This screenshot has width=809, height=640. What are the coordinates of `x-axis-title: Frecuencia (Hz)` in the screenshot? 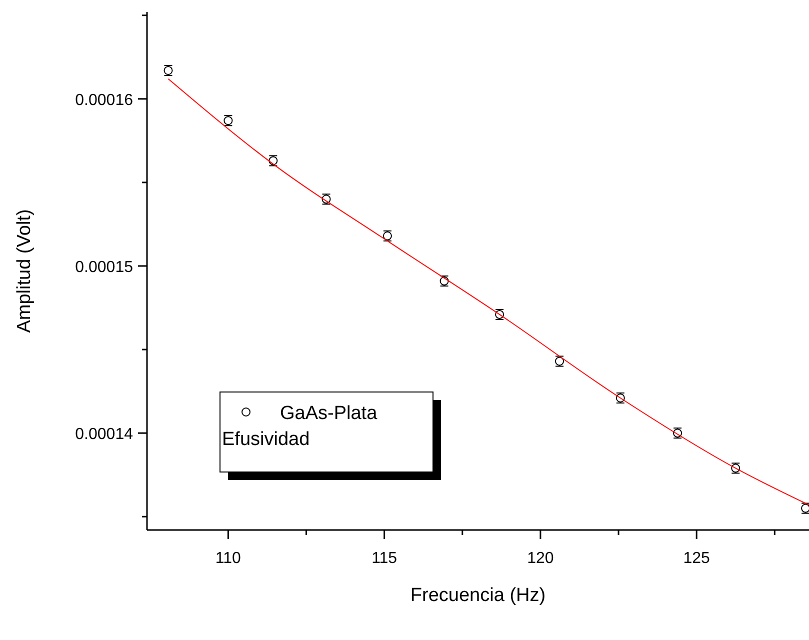 It's located at (478, 595).